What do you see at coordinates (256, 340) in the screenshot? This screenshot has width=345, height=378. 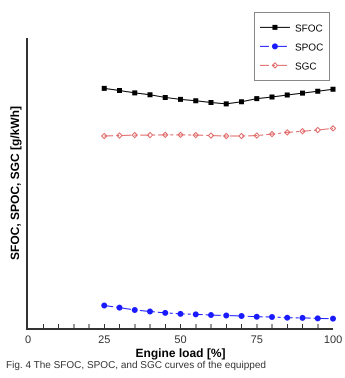 I see `x-tick-label: 75` at bounding box center [256, 340].